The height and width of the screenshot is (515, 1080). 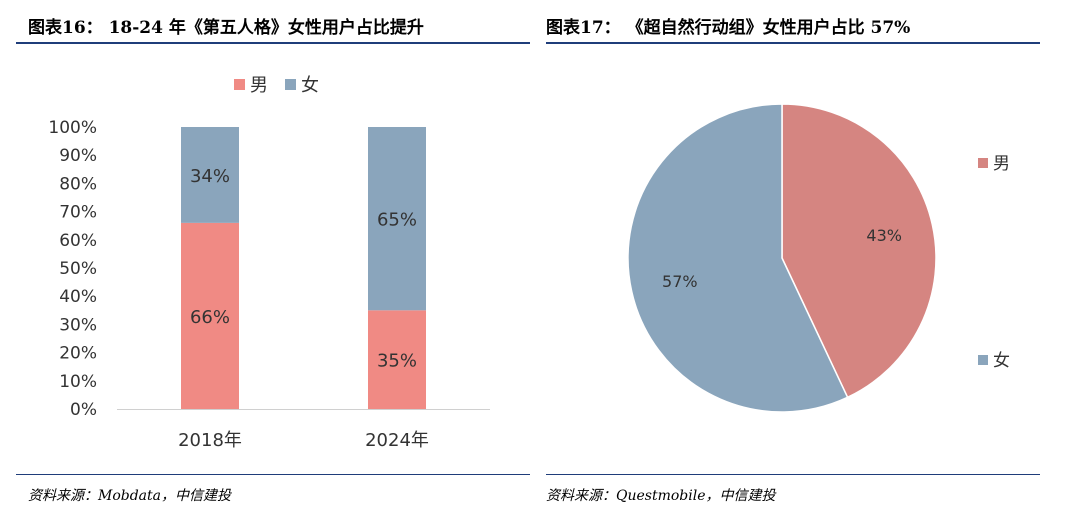 I want to click on y-tick-label: 30%, so click(x=78, y=325).